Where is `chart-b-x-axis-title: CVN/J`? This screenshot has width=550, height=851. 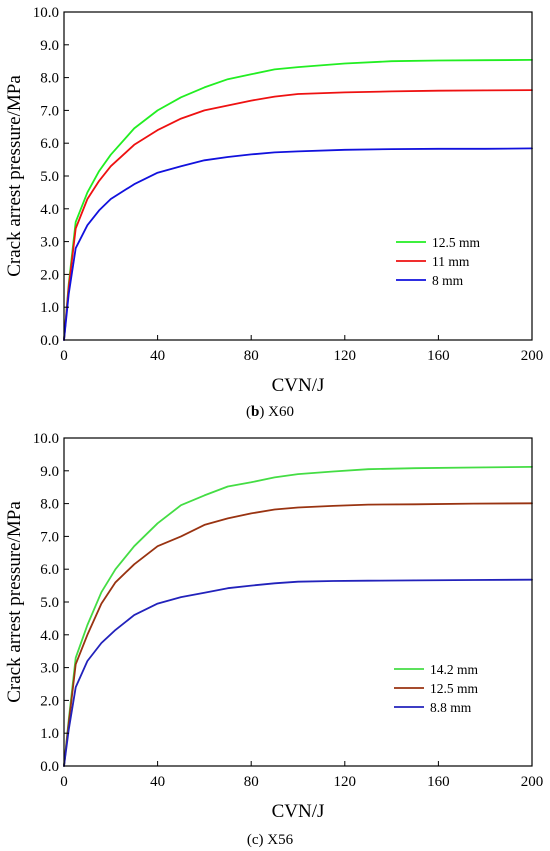
chart-b-x-axis-title: CVN/J is located at coordinates (298, 385).